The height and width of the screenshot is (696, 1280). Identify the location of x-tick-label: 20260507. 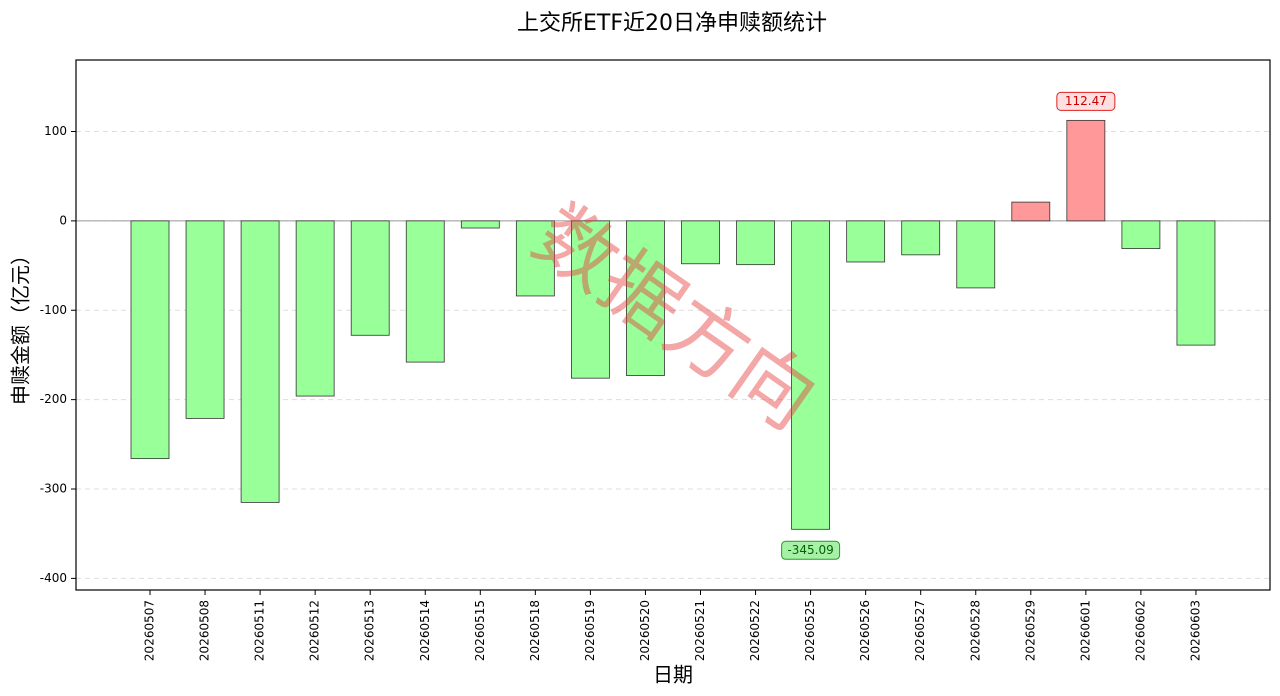
(150, 630).